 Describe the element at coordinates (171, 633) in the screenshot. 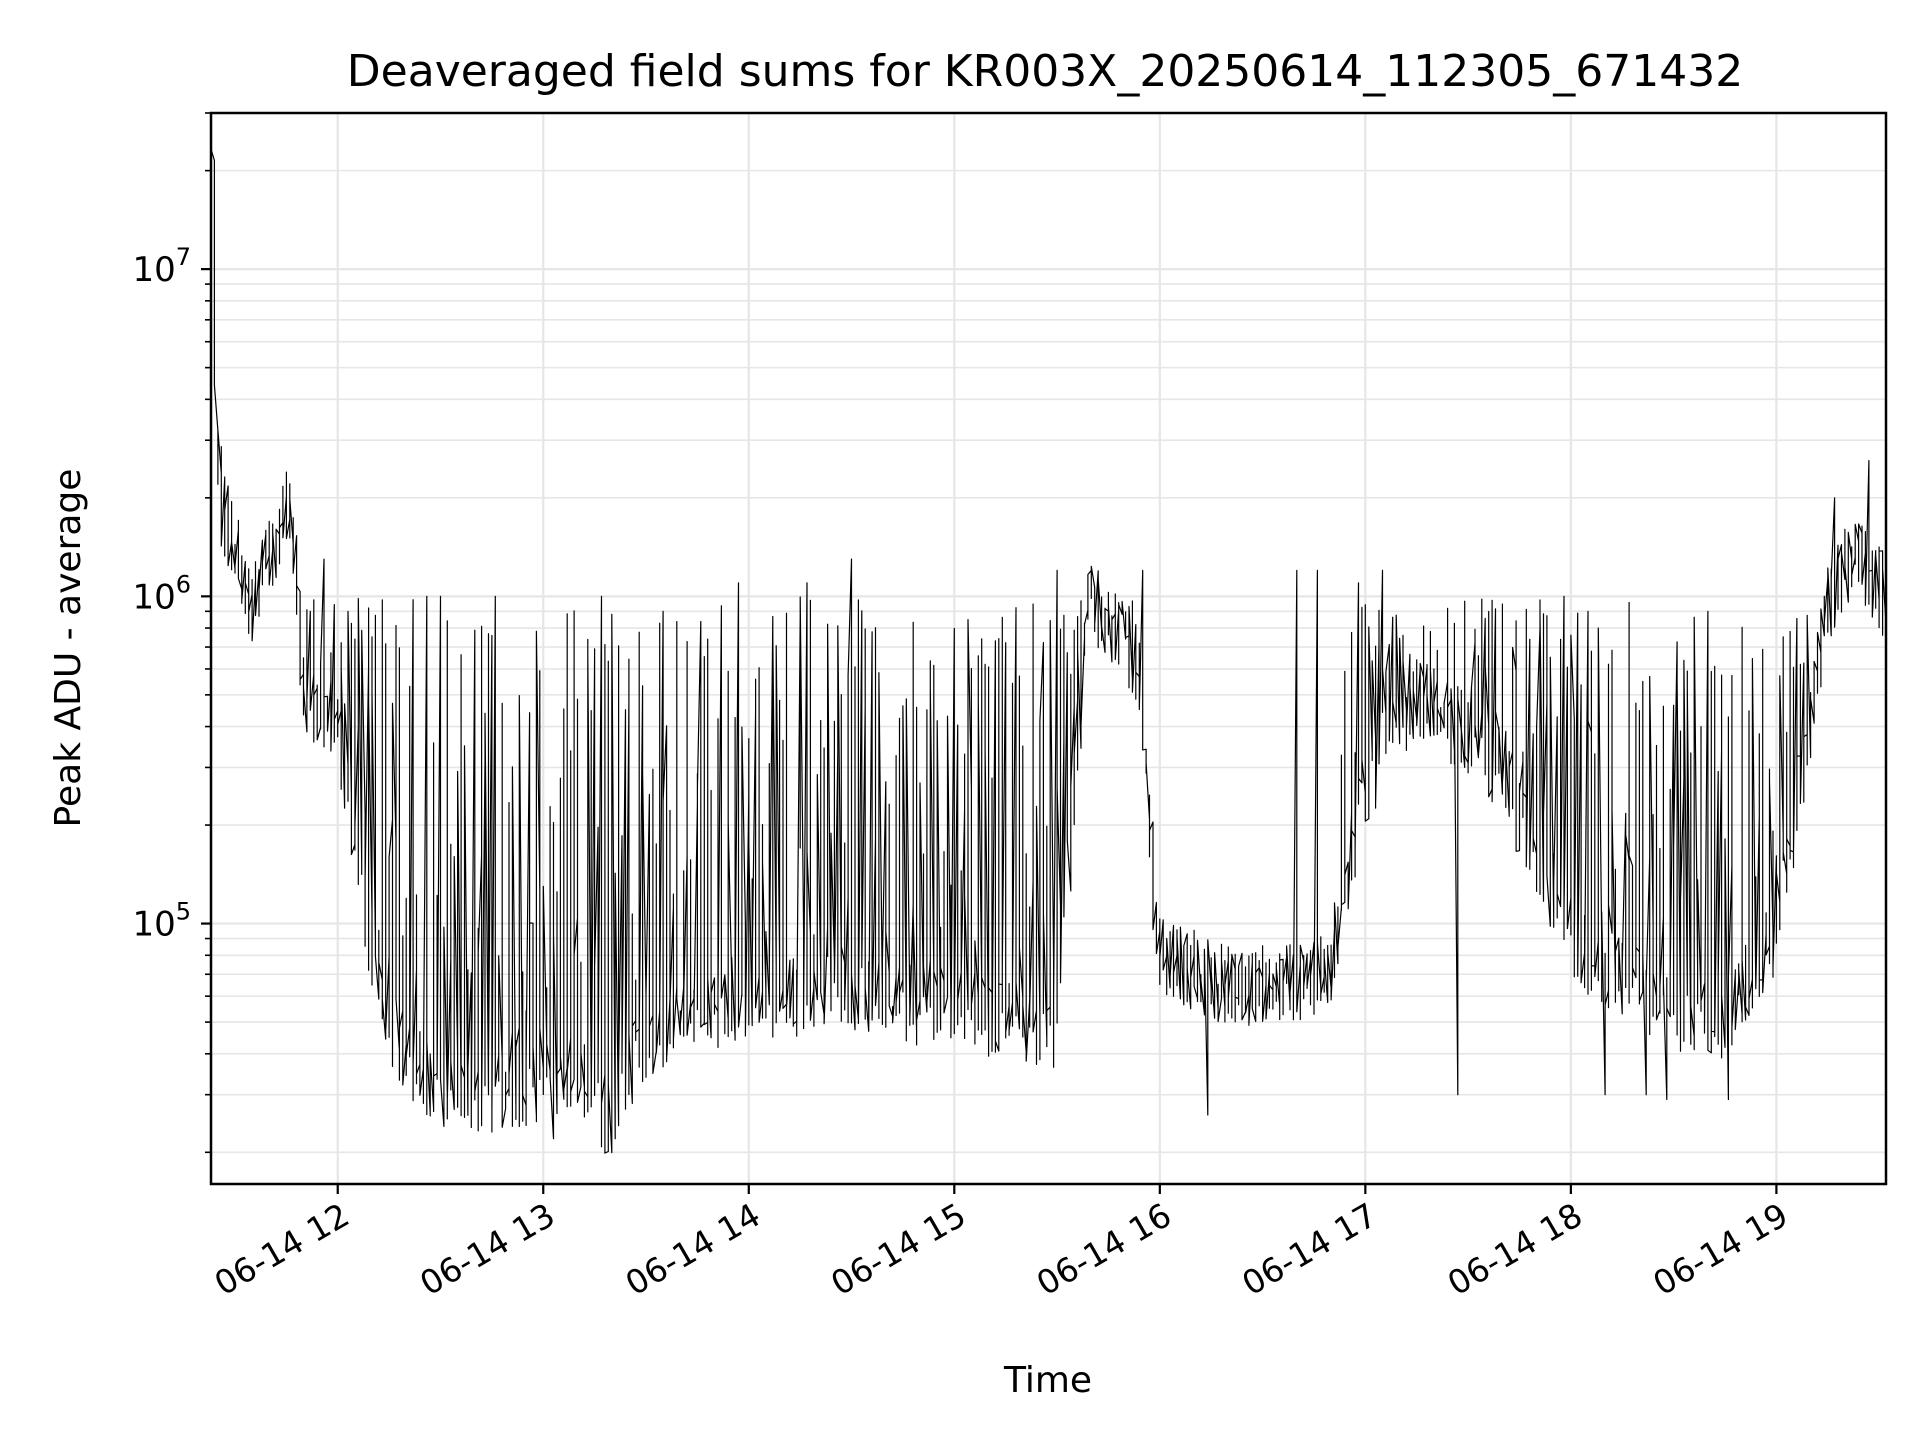

I see `y-axis: 10⁵ 10⁶ 10⁷` at that location.